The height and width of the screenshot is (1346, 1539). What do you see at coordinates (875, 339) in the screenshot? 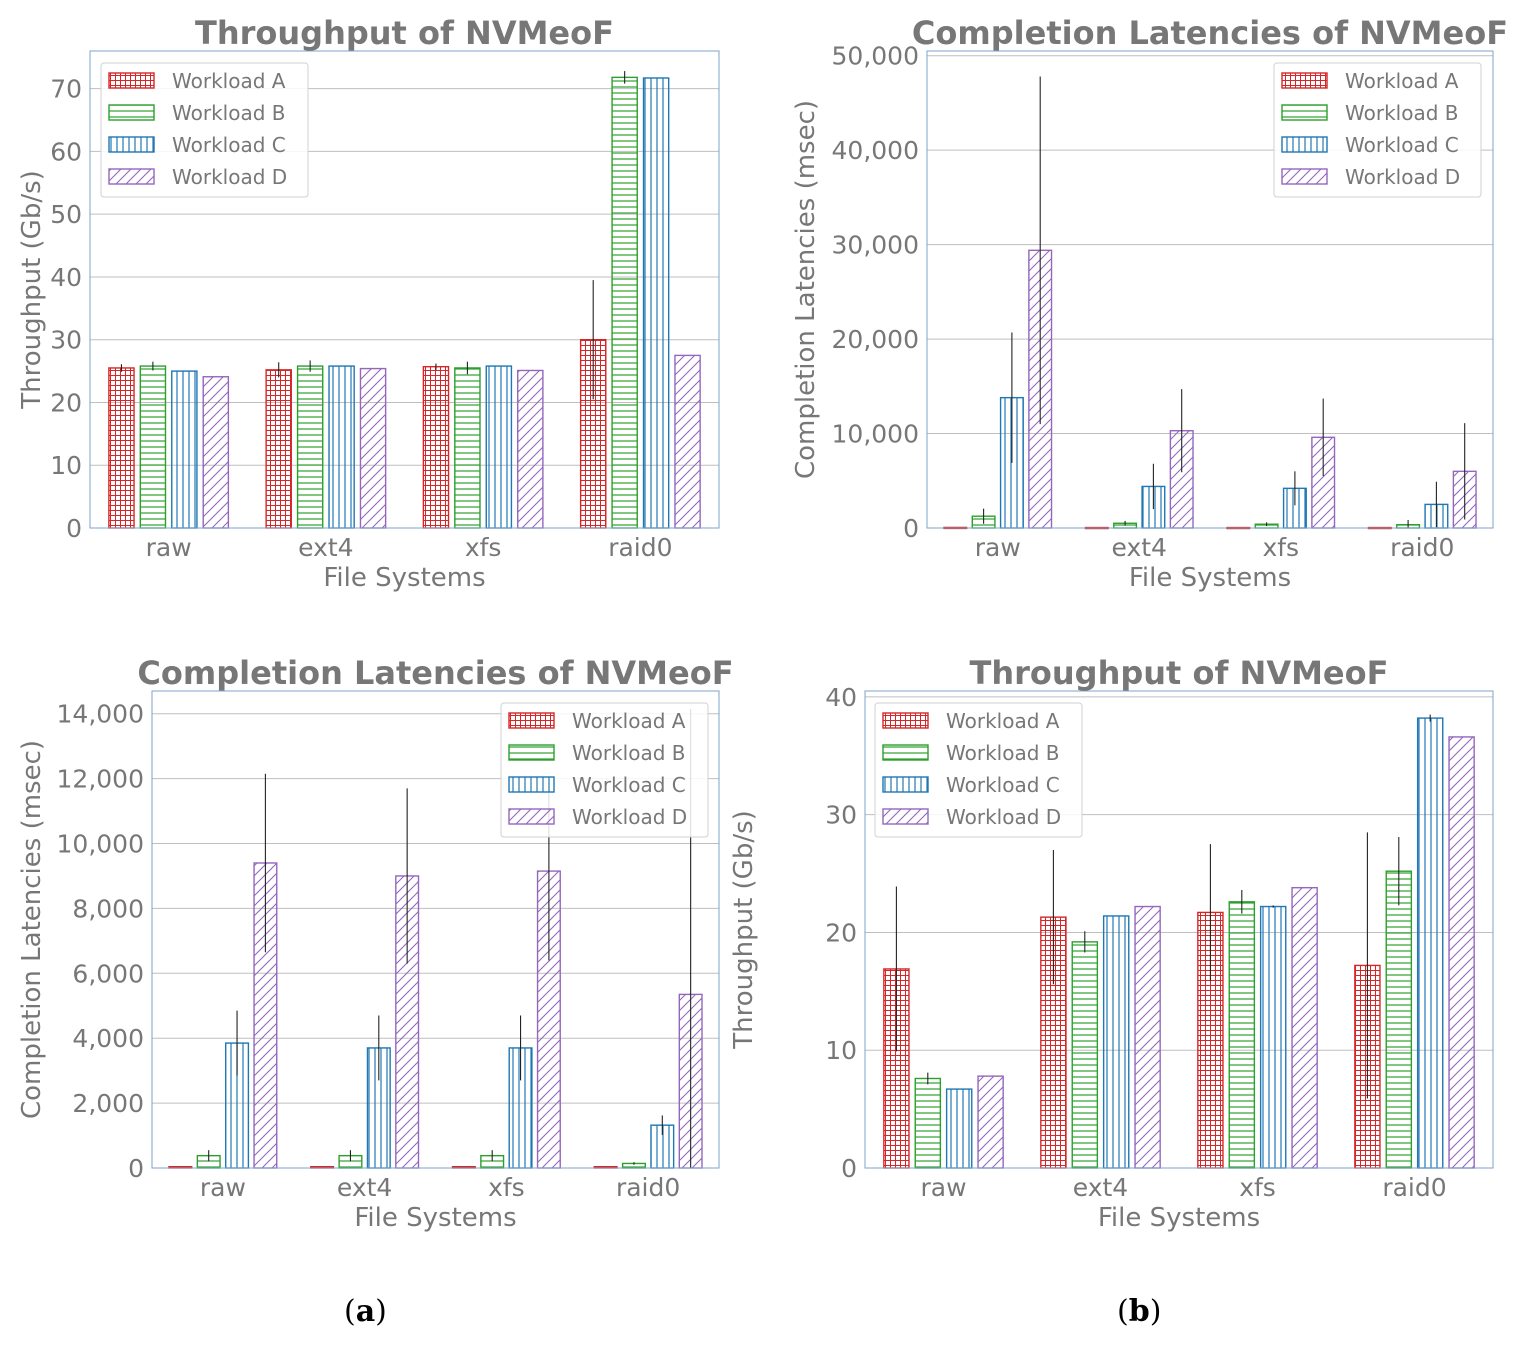
I see `y-tick-label: 20,000` at bounding box center [875, 339].